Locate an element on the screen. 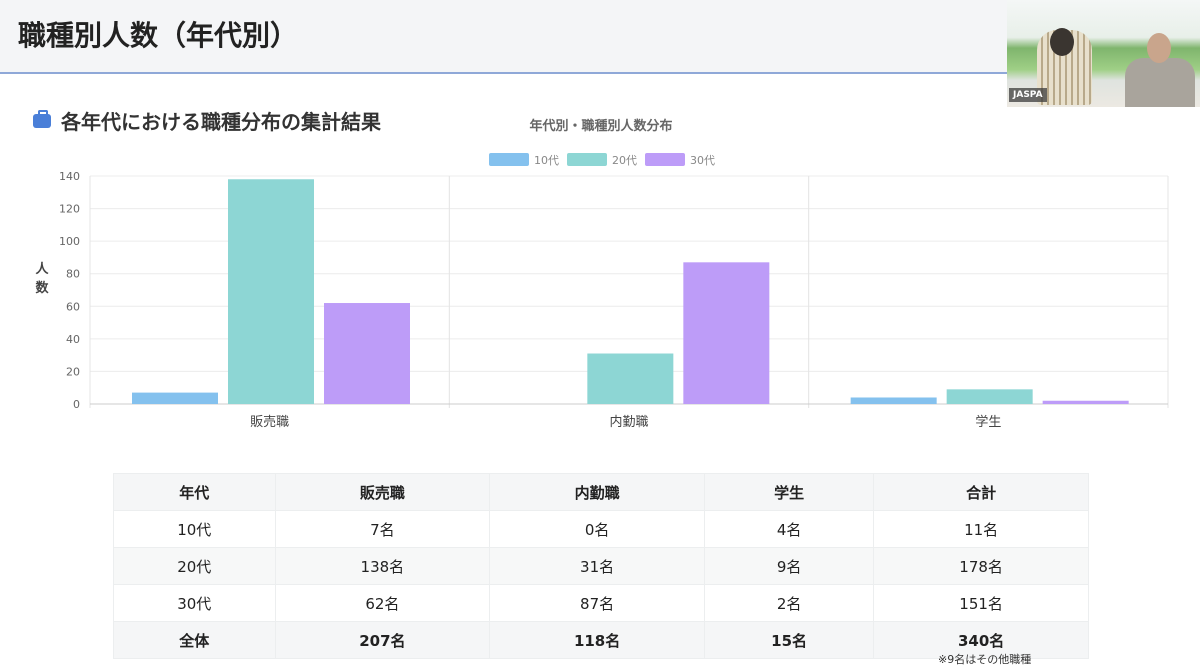  table-row: 20代 138名 31名 9名 178名 is located at coordinates (601, 566).